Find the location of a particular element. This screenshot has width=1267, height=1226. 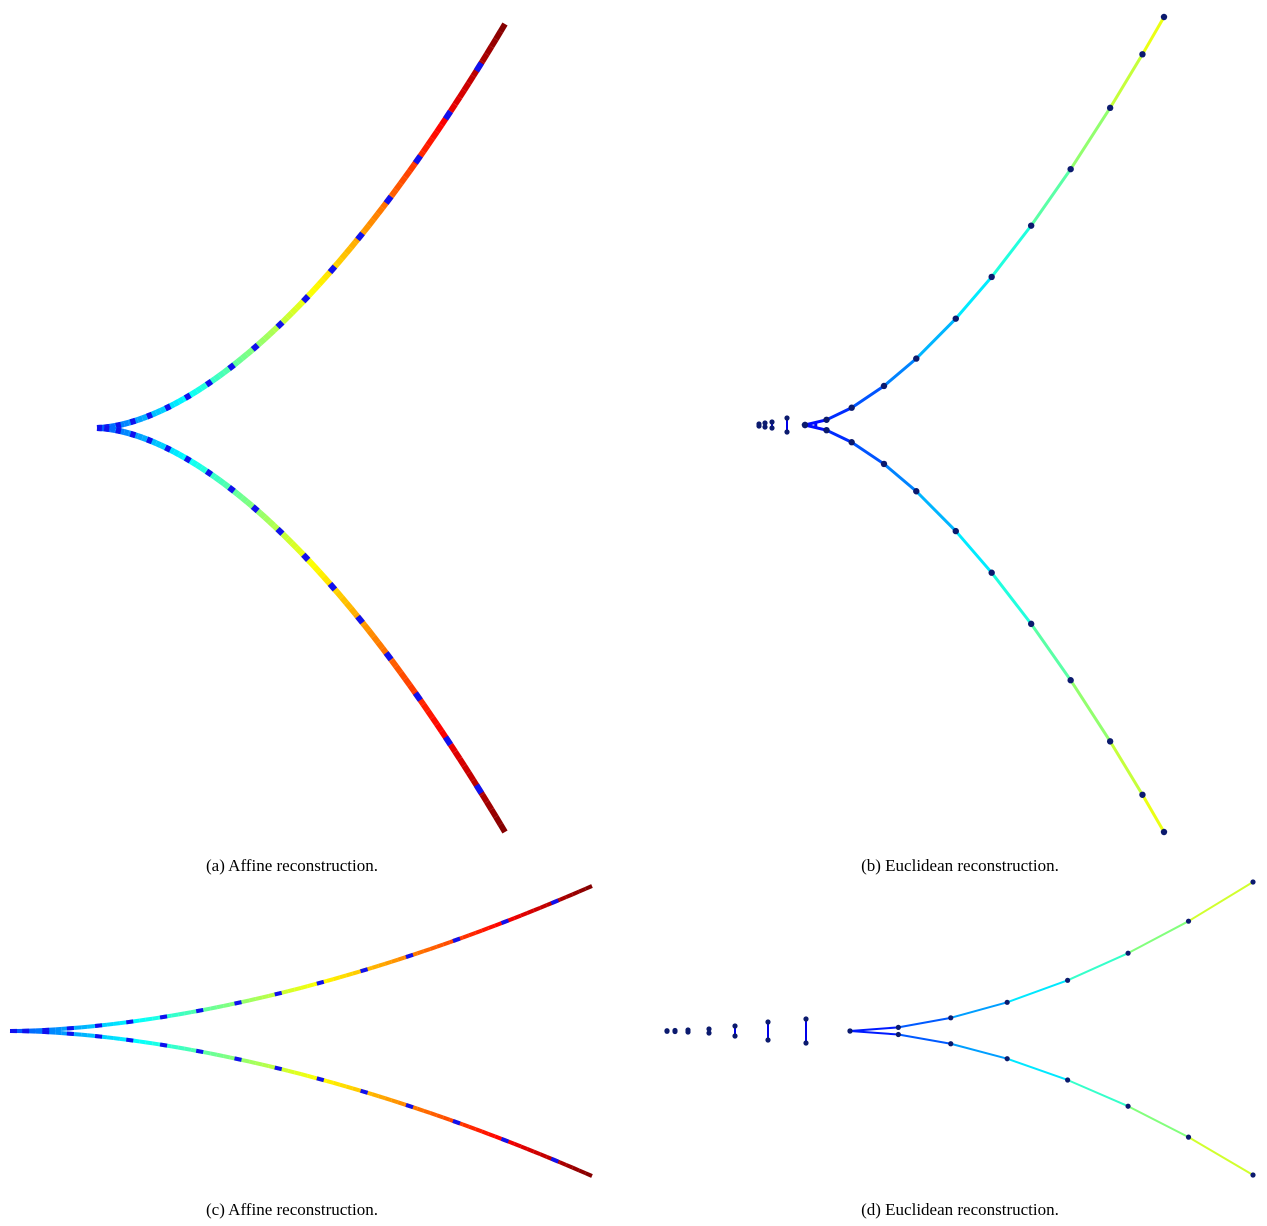

caption-c: (c) Affine reconstruction. is located at coordinates (292, 1209).